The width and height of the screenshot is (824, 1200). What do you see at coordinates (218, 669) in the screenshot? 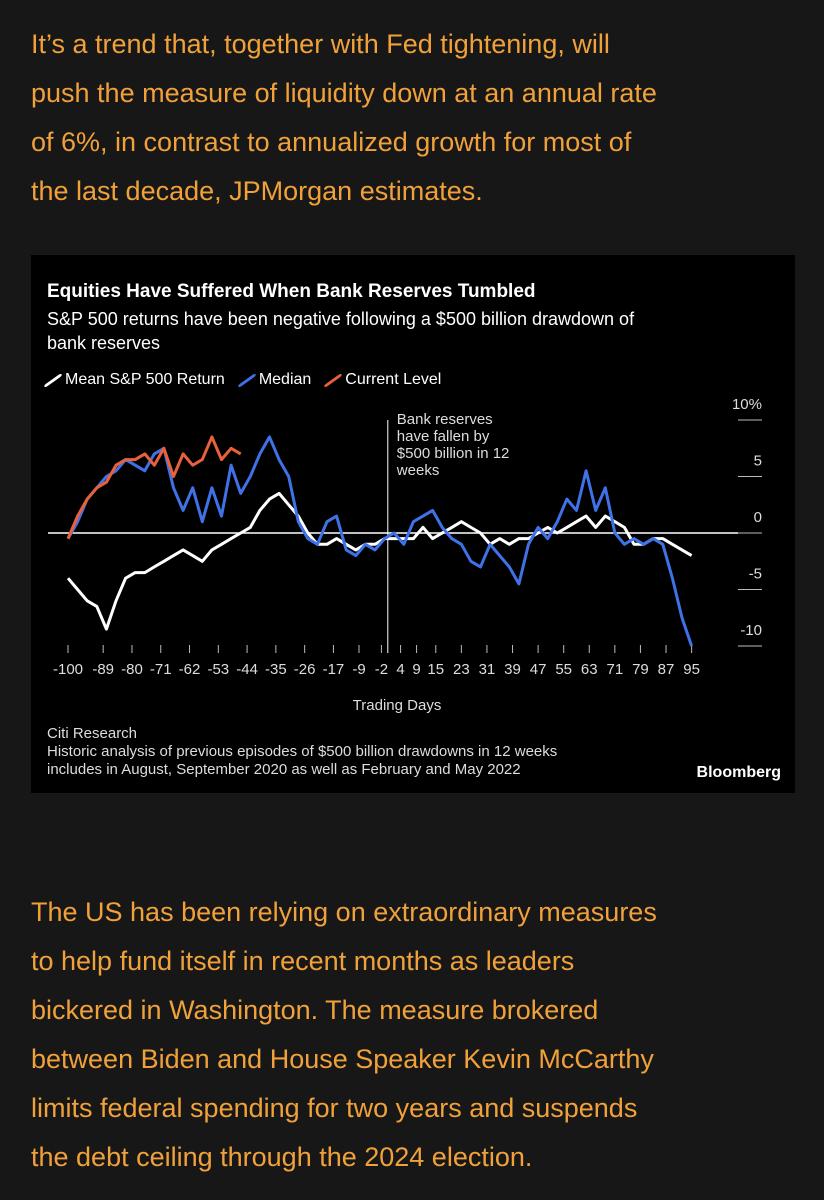
I see `x-tick-label: -53` at bounding box center [218, 669].